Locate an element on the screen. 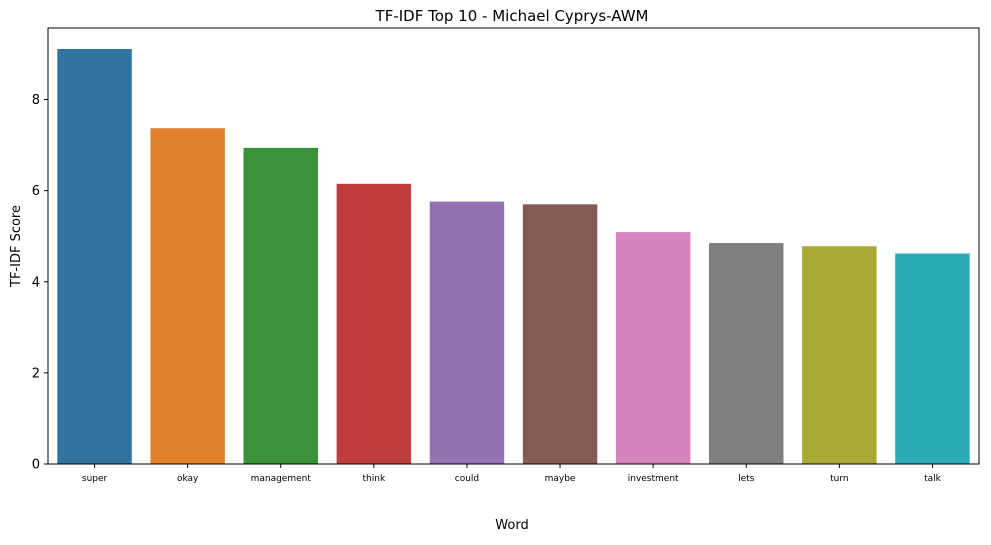 Image resolution: width=991 pixels, height=545 pixels. y-tick-label: 4 is located at coordinates (36, 282).